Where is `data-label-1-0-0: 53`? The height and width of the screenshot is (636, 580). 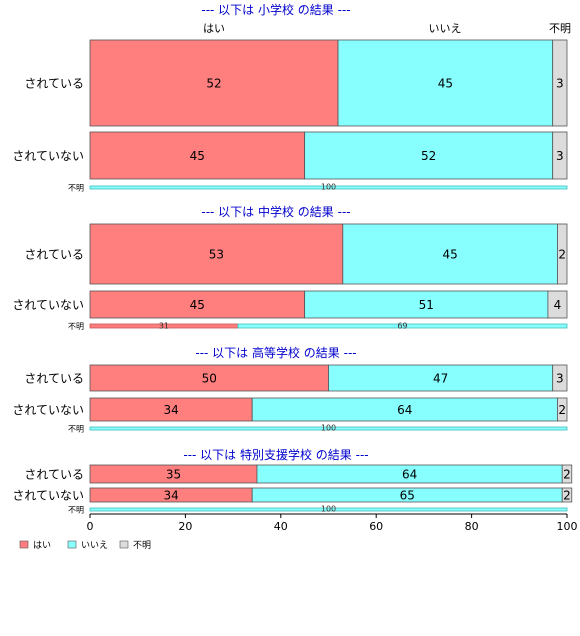 data-label-1-0-0: 53 is located at coordinates (216, 255).